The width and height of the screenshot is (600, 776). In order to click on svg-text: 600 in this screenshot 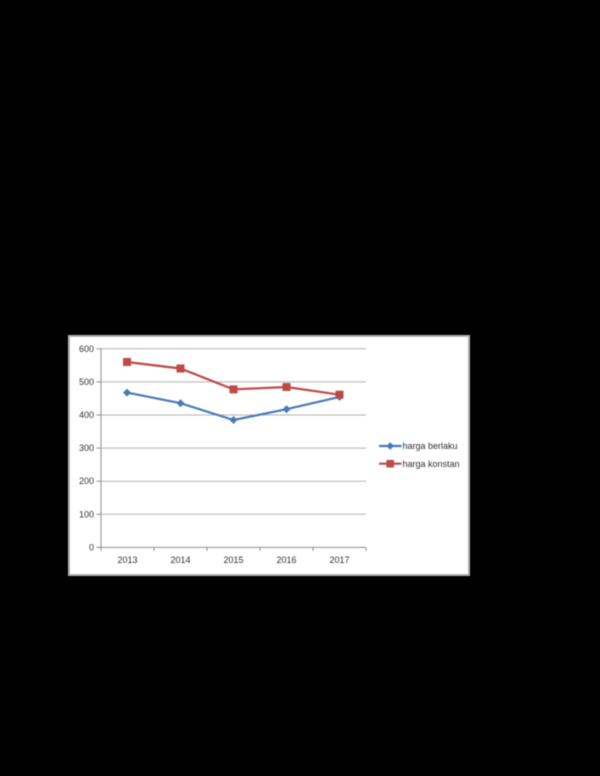, I will do `click(86, 349)`.